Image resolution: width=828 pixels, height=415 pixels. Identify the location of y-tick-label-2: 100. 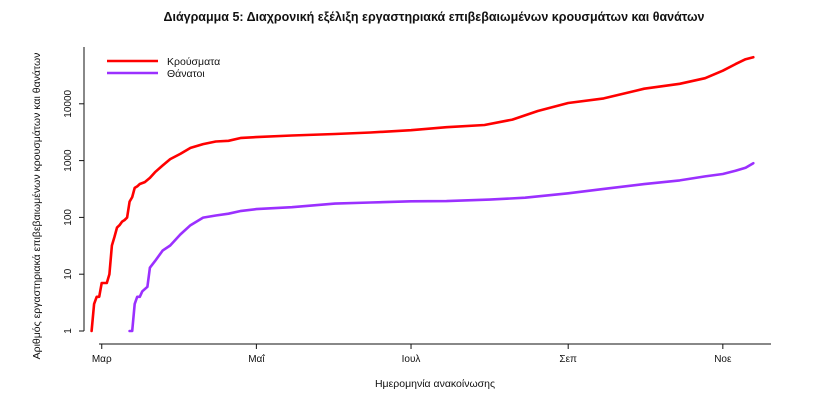
(68, 217).